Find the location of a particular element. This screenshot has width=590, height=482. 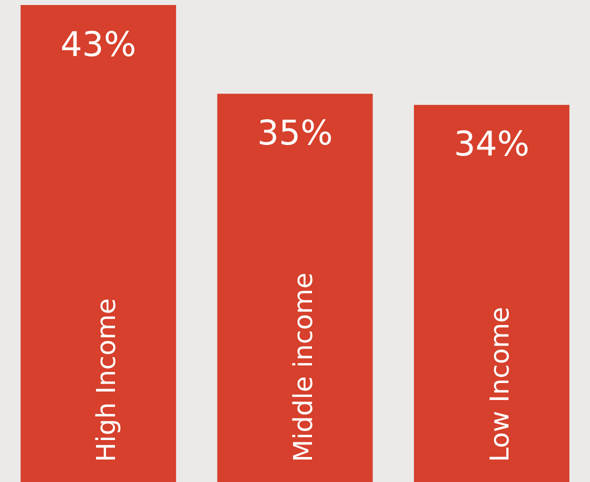

data-label: 35% is located at coordinates (295, 134).